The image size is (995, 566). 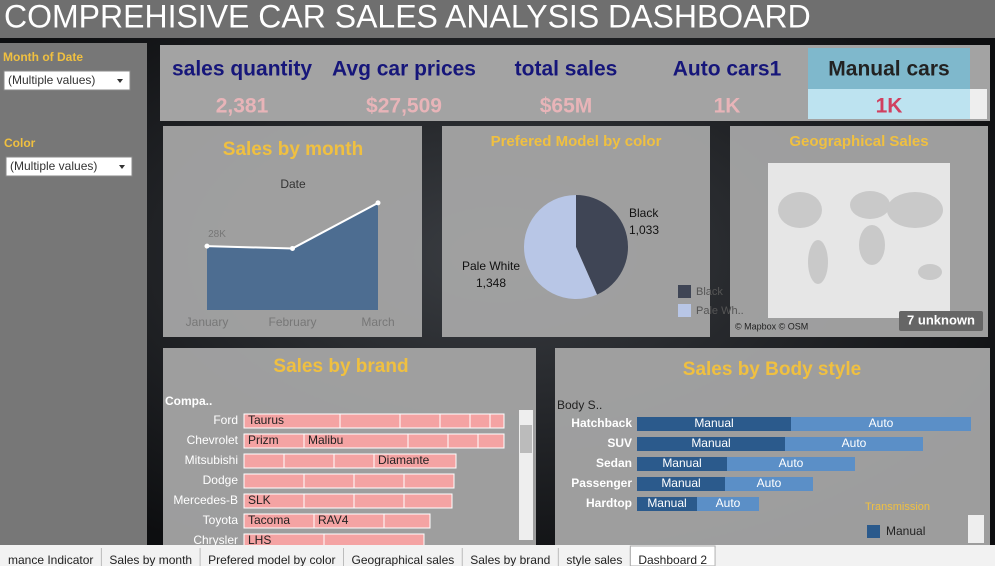 I want to click on x-tick-label: February, so click(x=292, y=322).